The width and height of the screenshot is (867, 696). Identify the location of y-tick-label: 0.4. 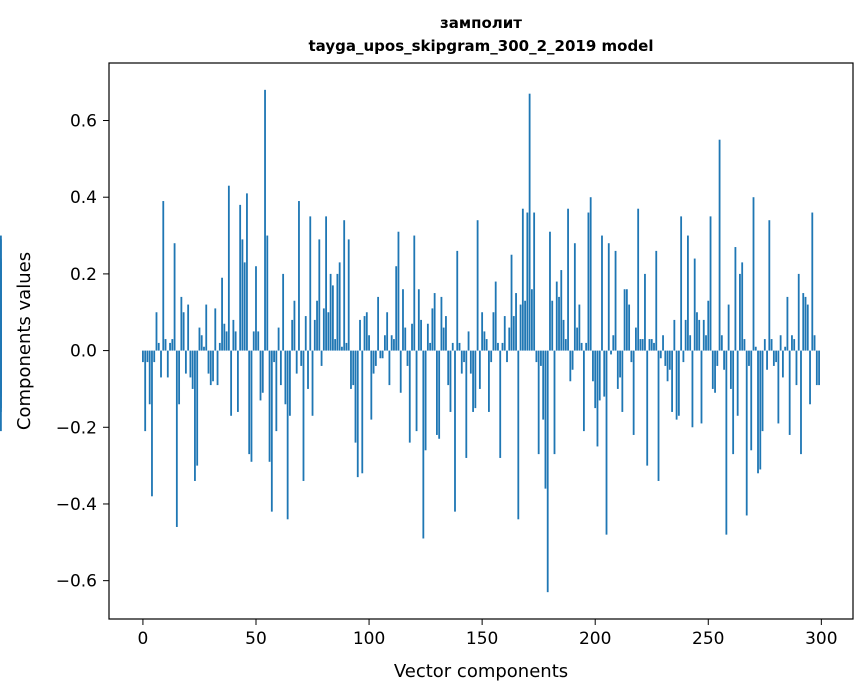
(83, 198).